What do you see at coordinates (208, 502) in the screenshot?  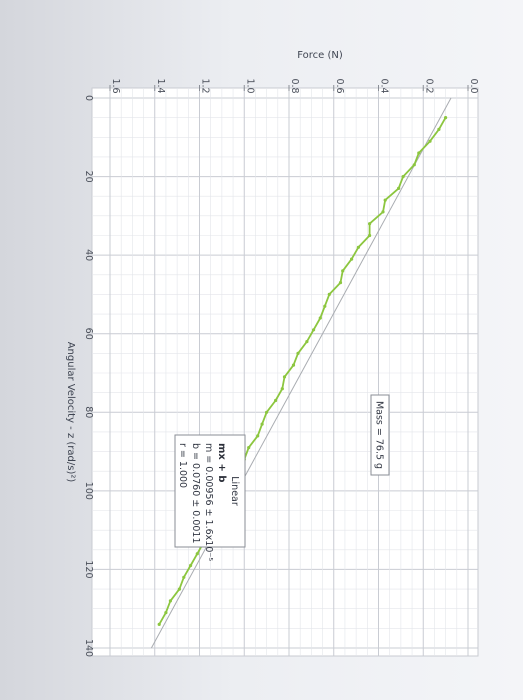 I see `fit-slope: m = 0.00956 ± 1.6x10⁻⁵` at bounding box center [208, 502].